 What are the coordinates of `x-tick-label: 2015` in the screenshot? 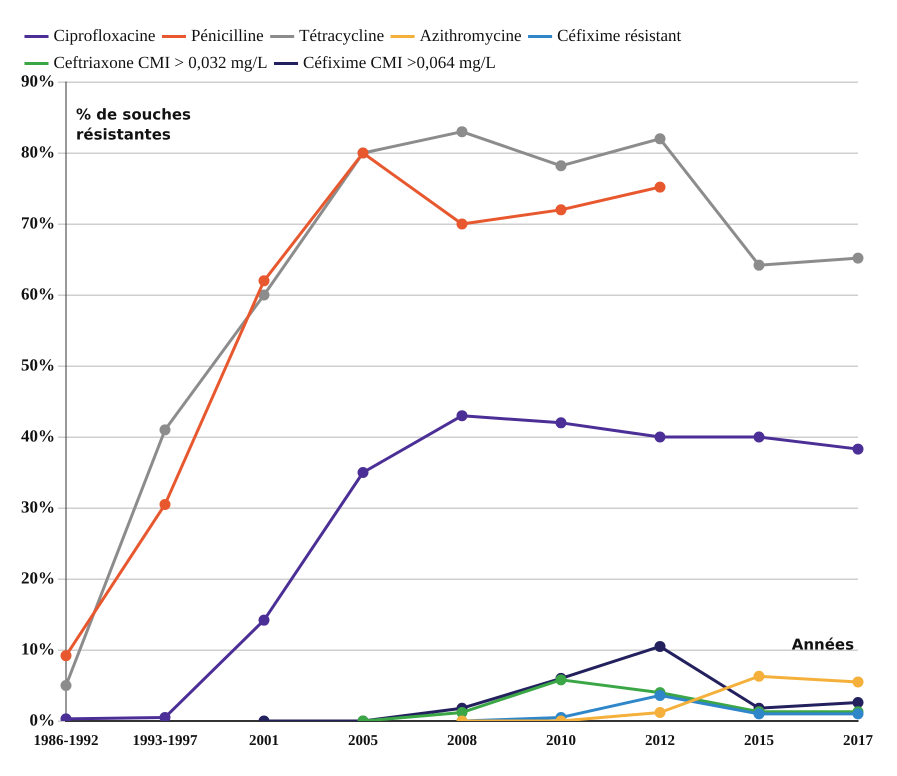 It's located at (759, 740).